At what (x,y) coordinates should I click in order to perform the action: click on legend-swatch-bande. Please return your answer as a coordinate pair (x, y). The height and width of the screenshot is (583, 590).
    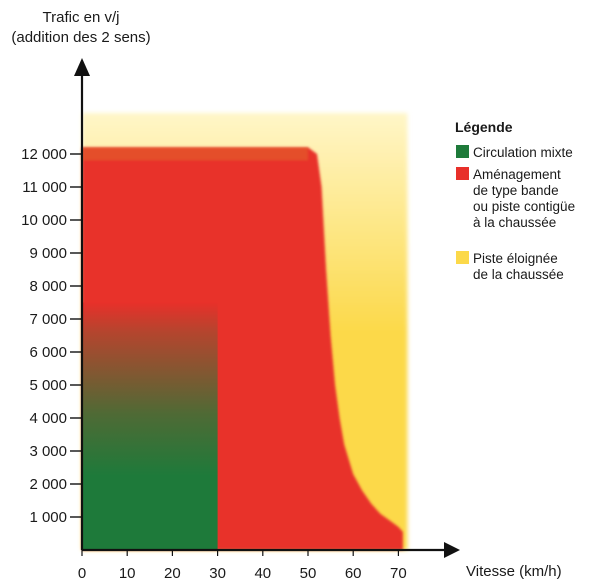
    Looking at the image, I should click on (462, 173).